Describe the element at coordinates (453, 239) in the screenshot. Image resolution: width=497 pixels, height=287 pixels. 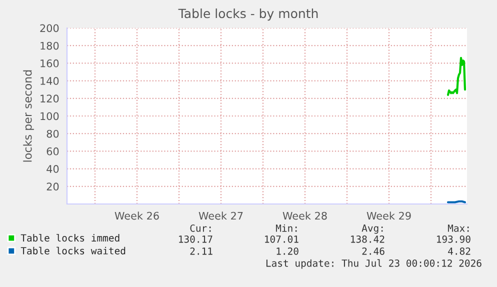
I see `text: 193.90` at that location.